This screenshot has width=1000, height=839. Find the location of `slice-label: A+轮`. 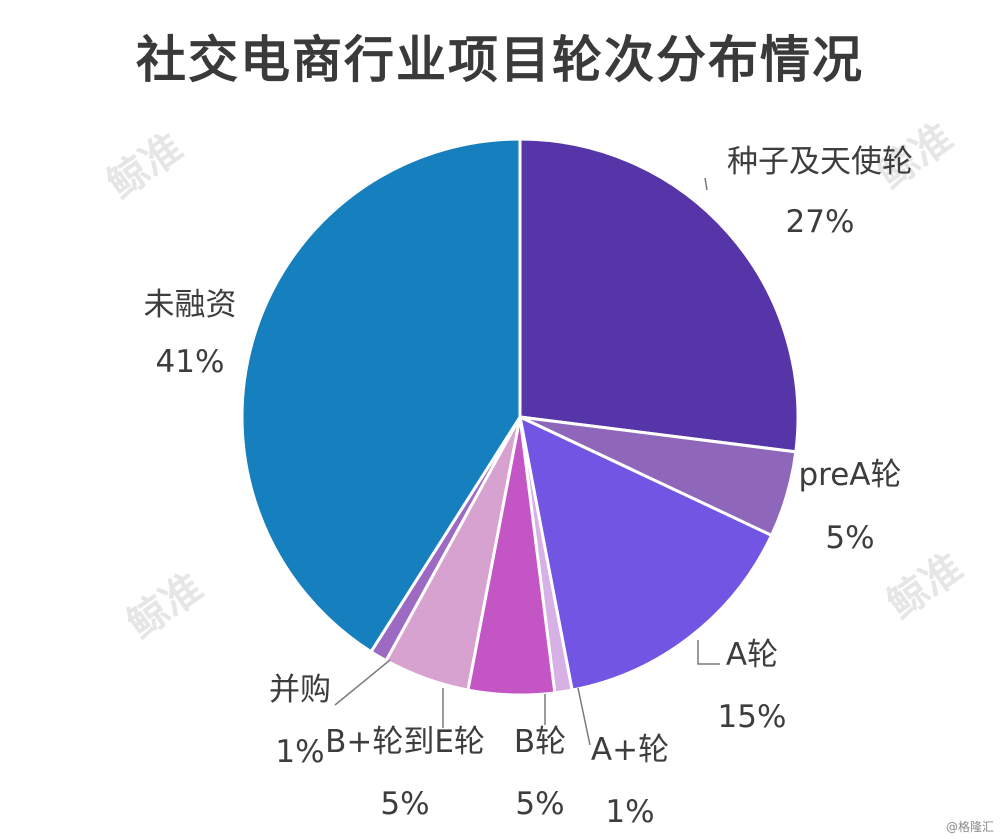

slice-label: A+轮 is located at coordinates (630, 750).